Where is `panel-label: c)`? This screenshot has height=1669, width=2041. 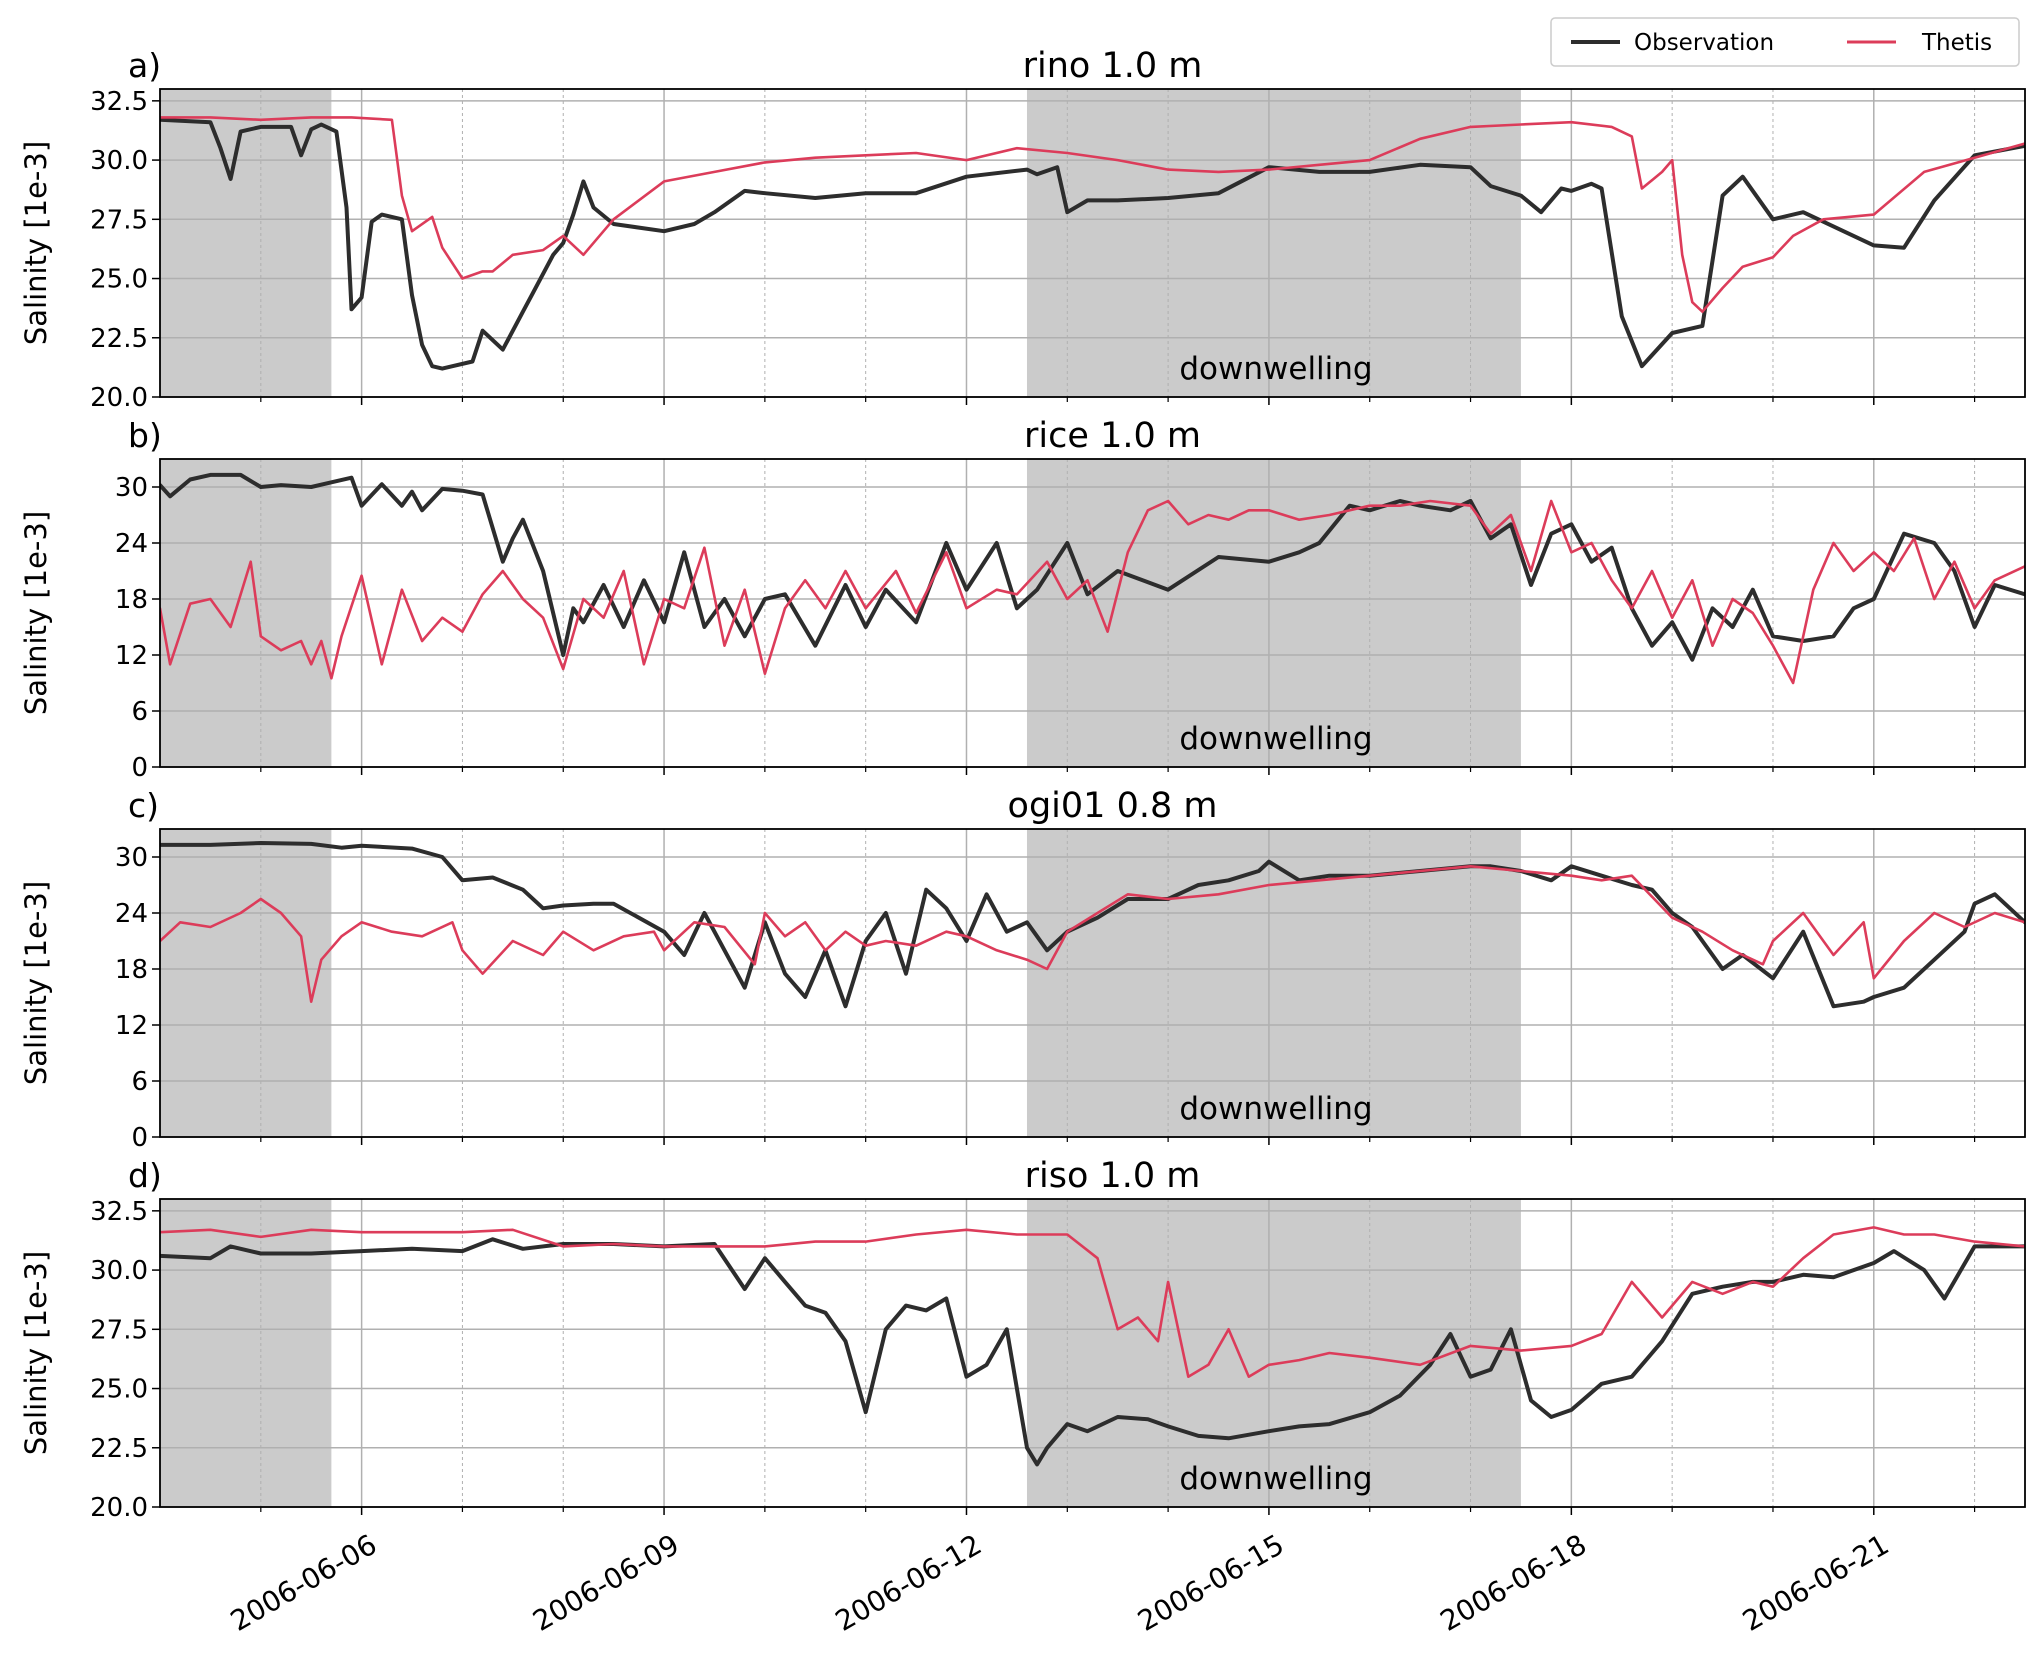 panel-label: c) is located at coordinates (143, 805).